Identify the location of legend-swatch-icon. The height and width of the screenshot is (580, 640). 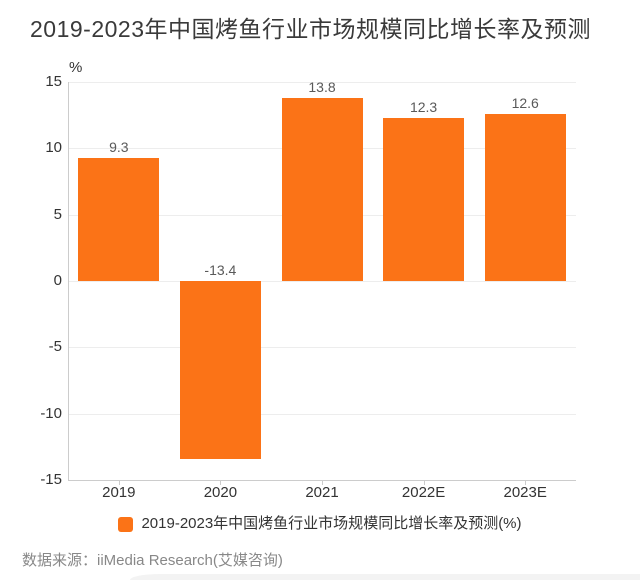
(126, 524).